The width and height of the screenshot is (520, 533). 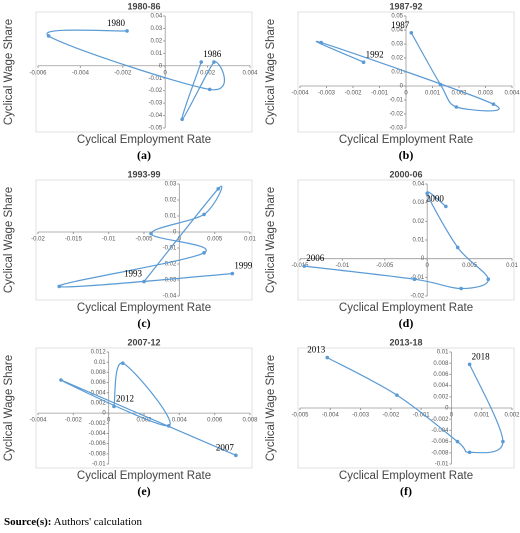 What do you see at coordinates (406, 323) in the screenshot?
I see `panel-label: (d)` at bounding box center [406, 323].